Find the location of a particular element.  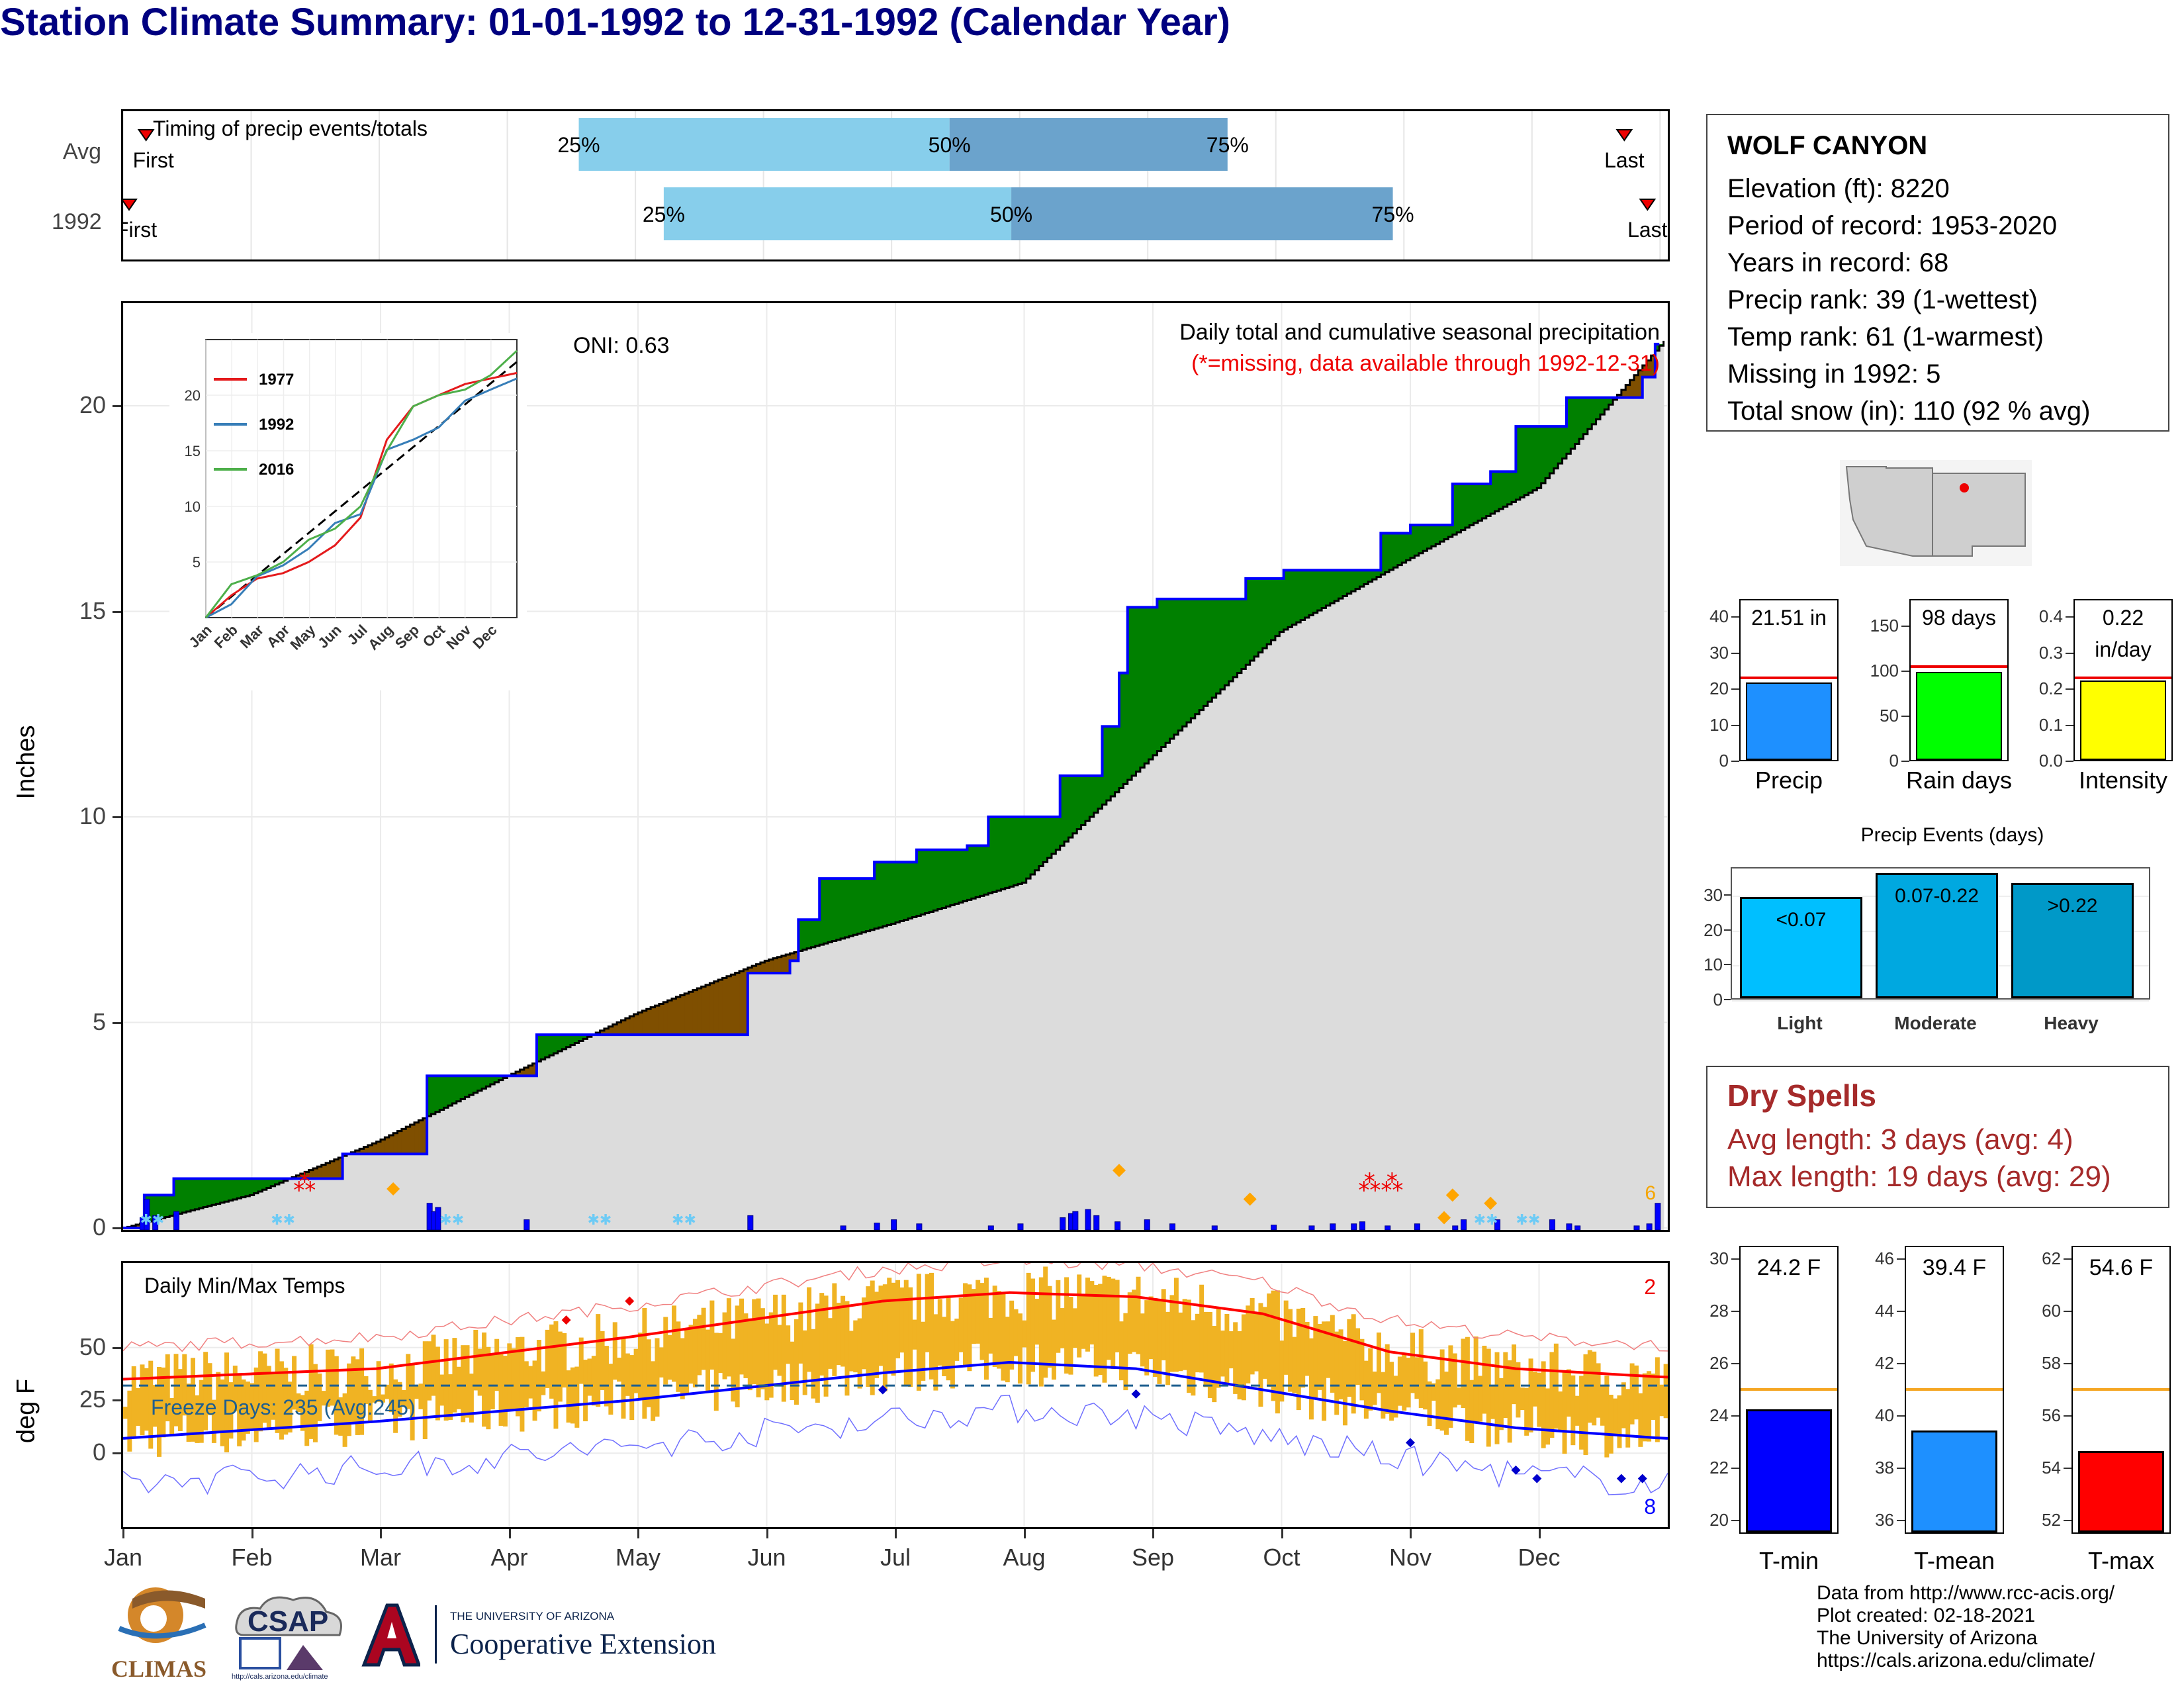

record-low-marker is located at coordinates (883, 1390).